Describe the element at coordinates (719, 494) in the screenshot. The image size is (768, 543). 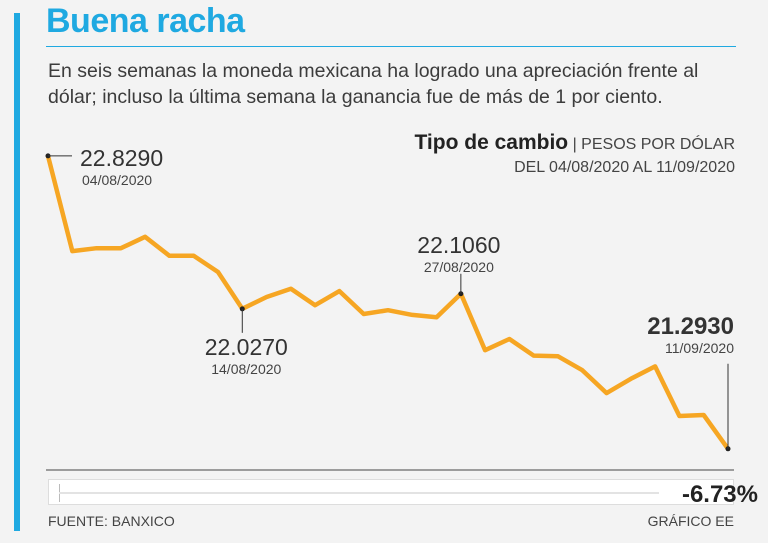
I see `percent-change: -6.73%` at that location.